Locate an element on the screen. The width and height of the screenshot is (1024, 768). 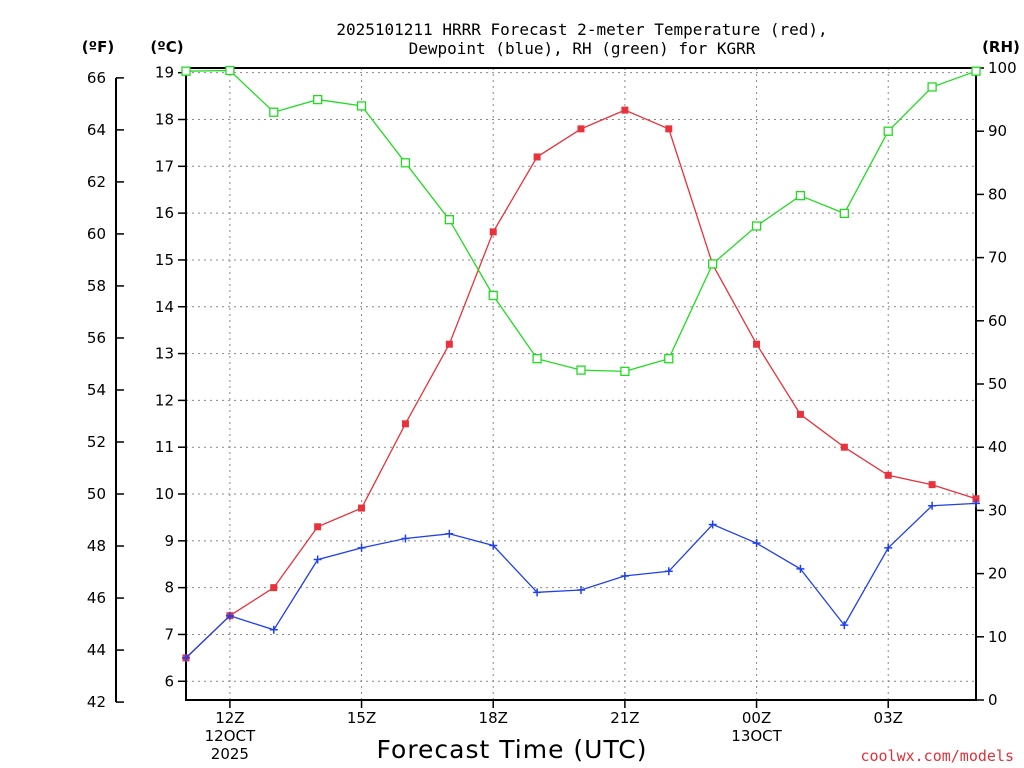
rh-tick-label: 40 is located at coordinates (997, 447).